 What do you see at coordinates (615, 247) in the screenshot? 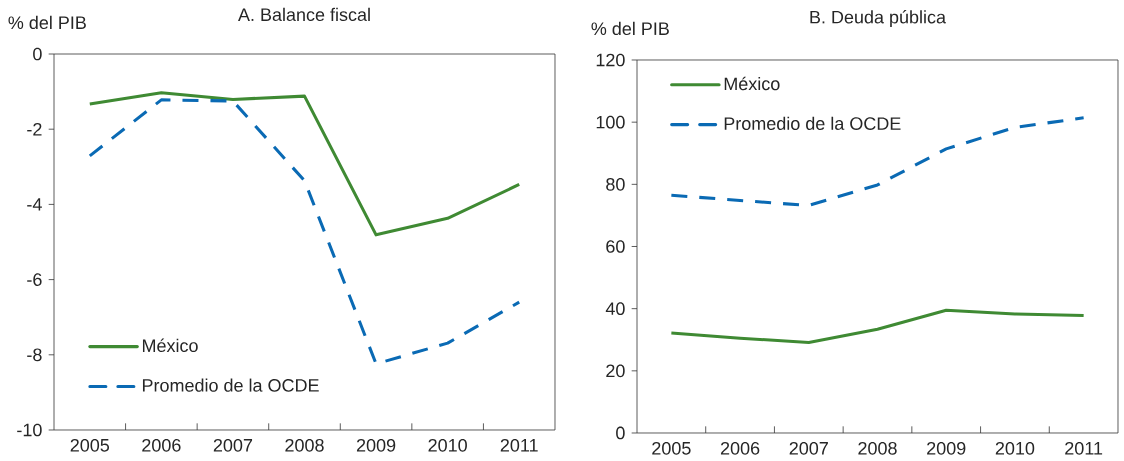
I see `y-tick-label: 60` at bounding box center [615, 247].